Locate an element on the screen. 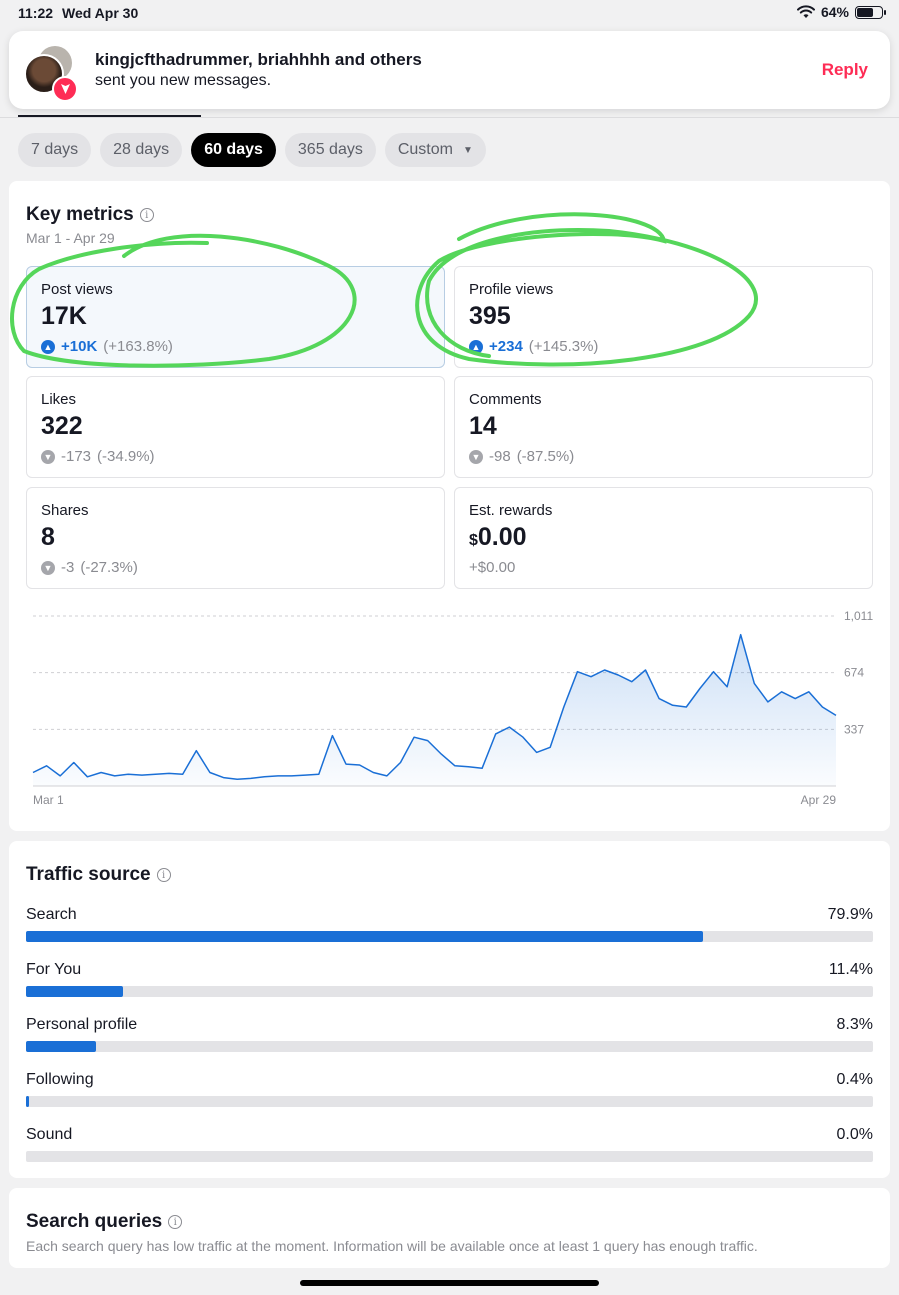 The image size is (899, 1295). metric-change: ▲ +234 (+145.3%) is located at coordinates (533, 346).